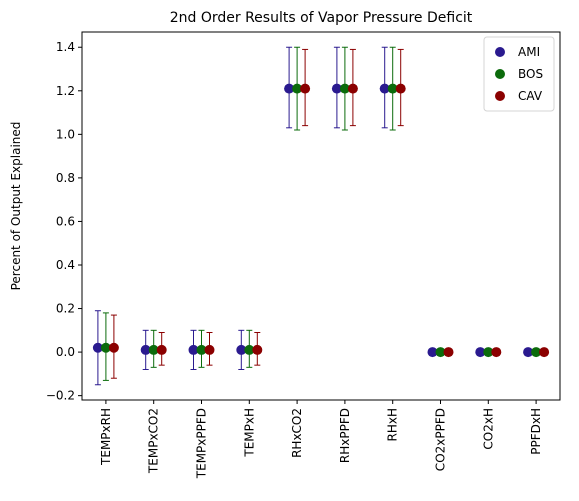  I want to click on x-tick-label: TEMPxCO2, so click(154, 441).